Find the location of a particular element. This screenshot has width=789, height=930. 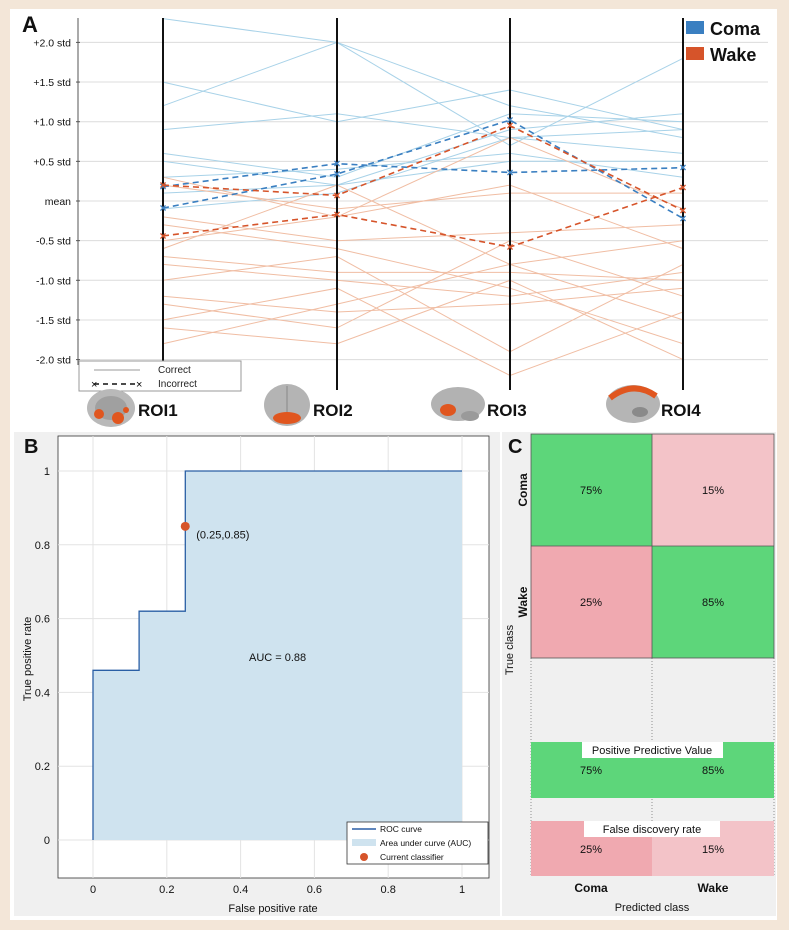

x-tick-label: 1 is located at coordinates (462, 890).